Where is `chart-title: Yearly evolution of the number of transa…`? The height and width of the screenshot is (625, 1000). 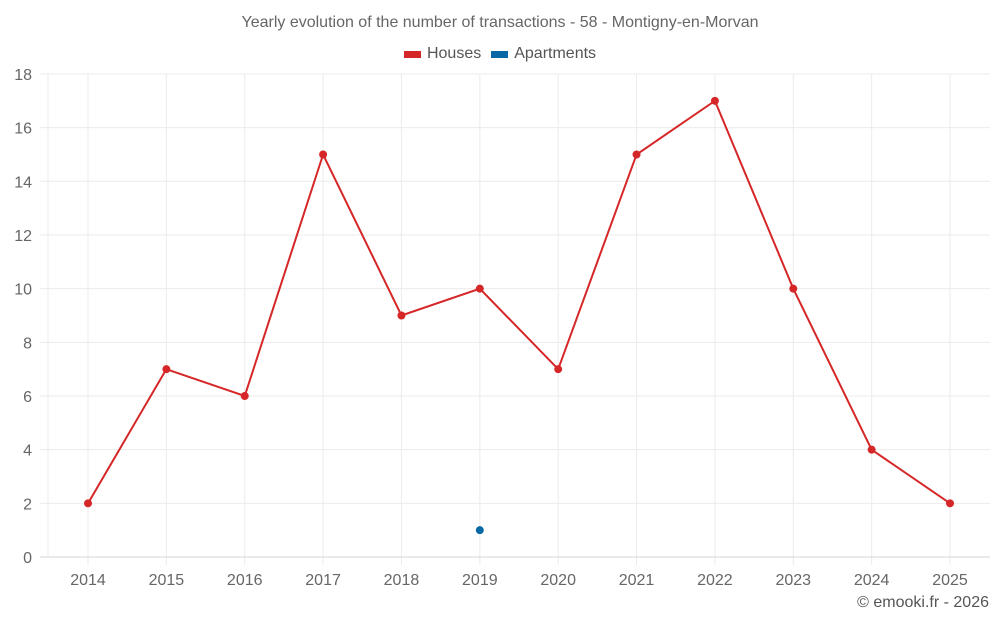 chart-title: Yearly evolution of the number of transa… is located at coordinates (500, 22).